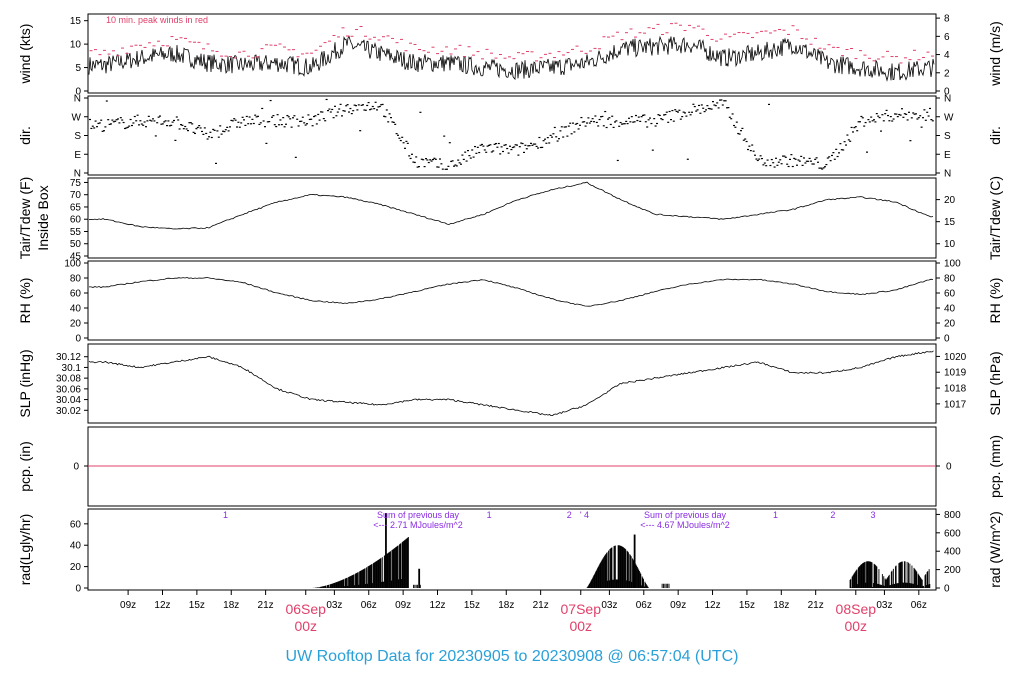  What do you see at coordinates (76, 232) in the screenshot?
I see `ytick-label-left-temp: 55` at bounding box center [76, 232].